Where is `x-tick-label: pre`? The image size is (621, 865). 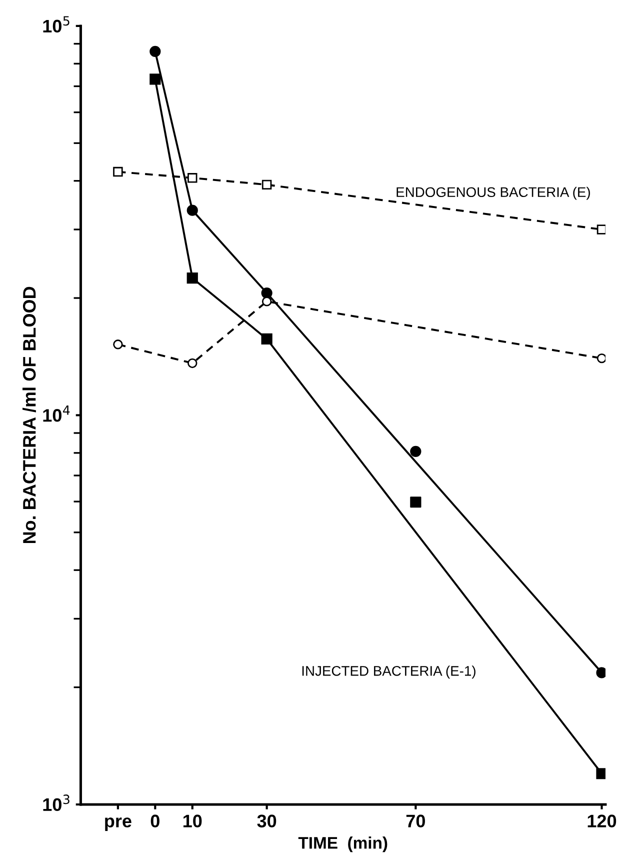 x-tick-label: pre is located at coordinates (118, 825).